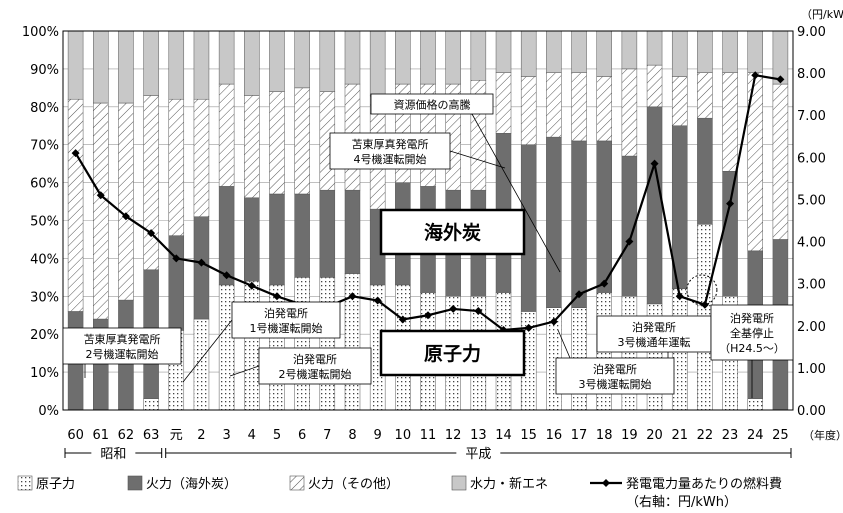 The height and width of the screenshot is (513, 843). What do you see at coordinates (822, 14) in the screenshot?
I see `y-right-unit: （円/kWh）` at bounding box center [822, 14].